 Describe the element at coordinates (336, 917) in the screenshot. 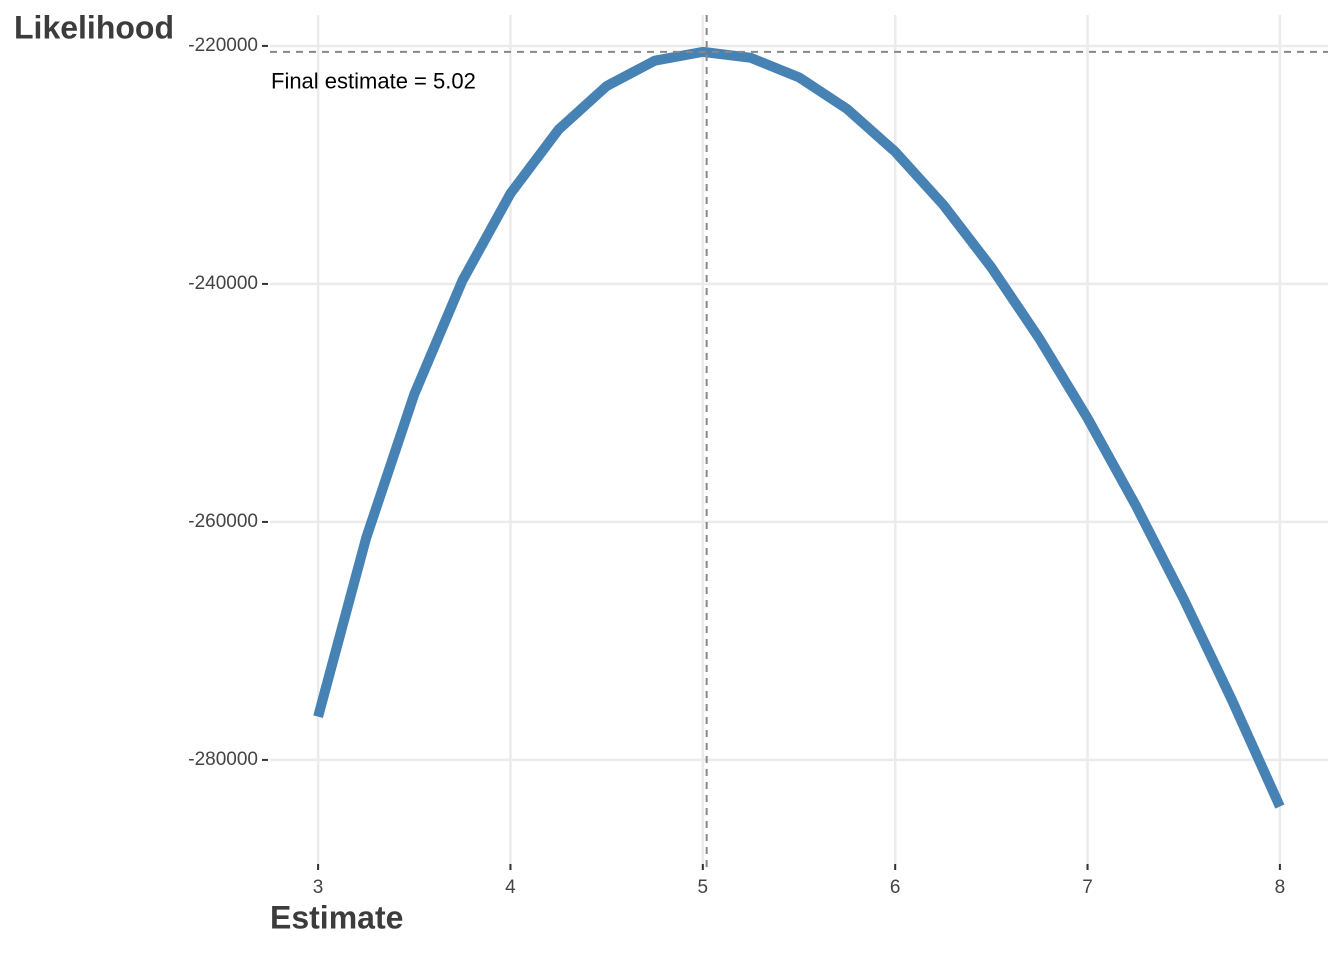

I see `x-axis-title: Estimate` at that location.